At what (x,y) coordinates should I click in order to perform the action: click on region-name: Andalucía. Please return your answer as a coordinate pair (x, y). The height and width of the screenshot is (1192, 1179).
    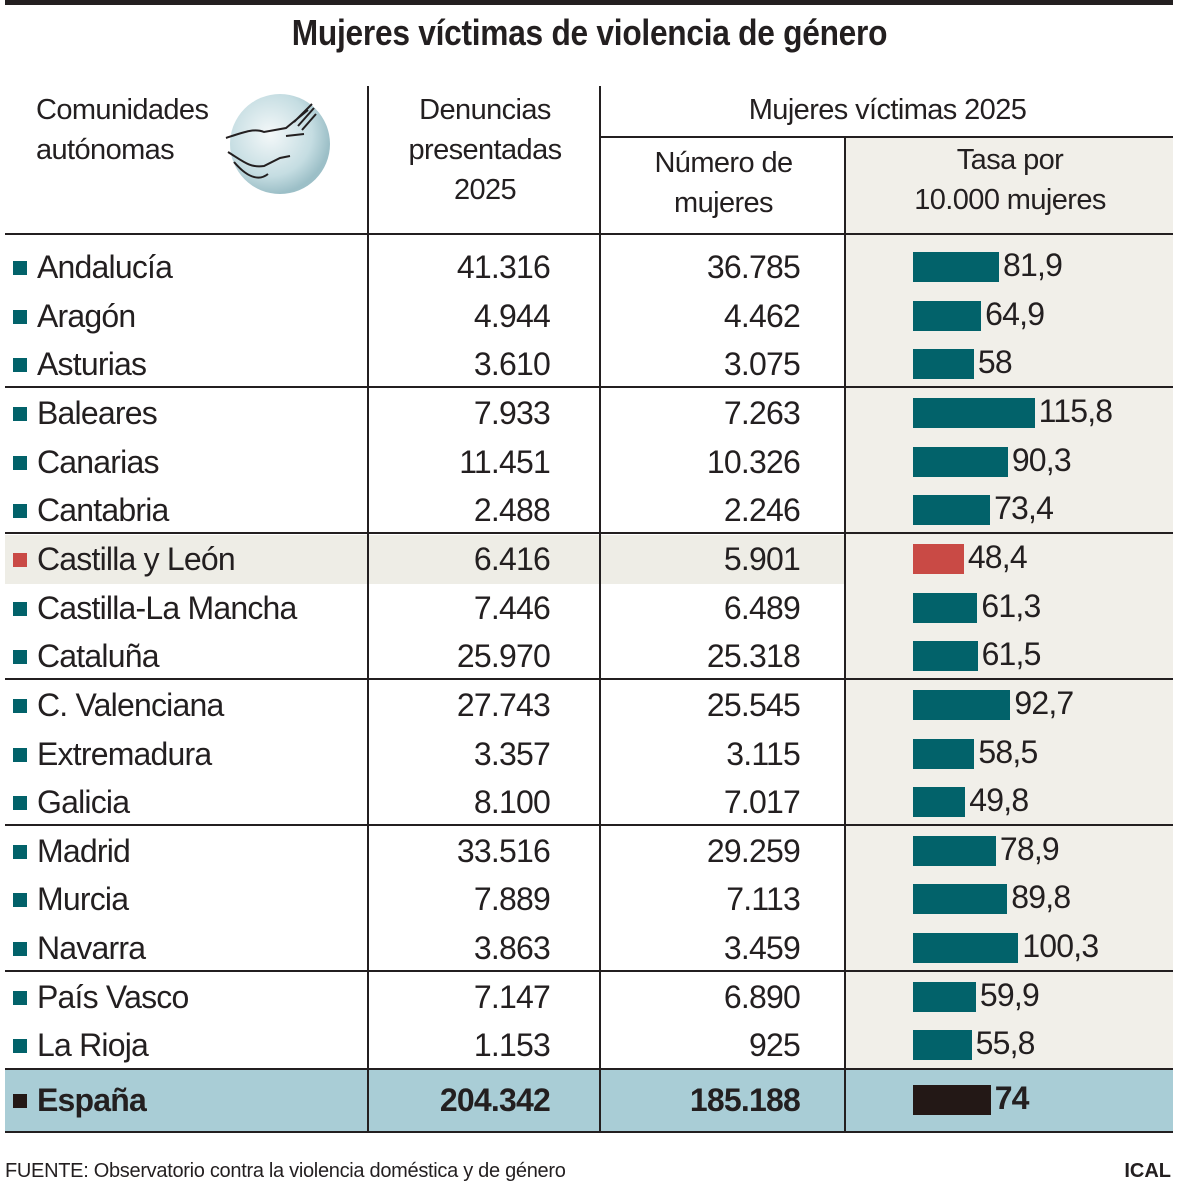
    Looking at the image, I should click on (105, 267).